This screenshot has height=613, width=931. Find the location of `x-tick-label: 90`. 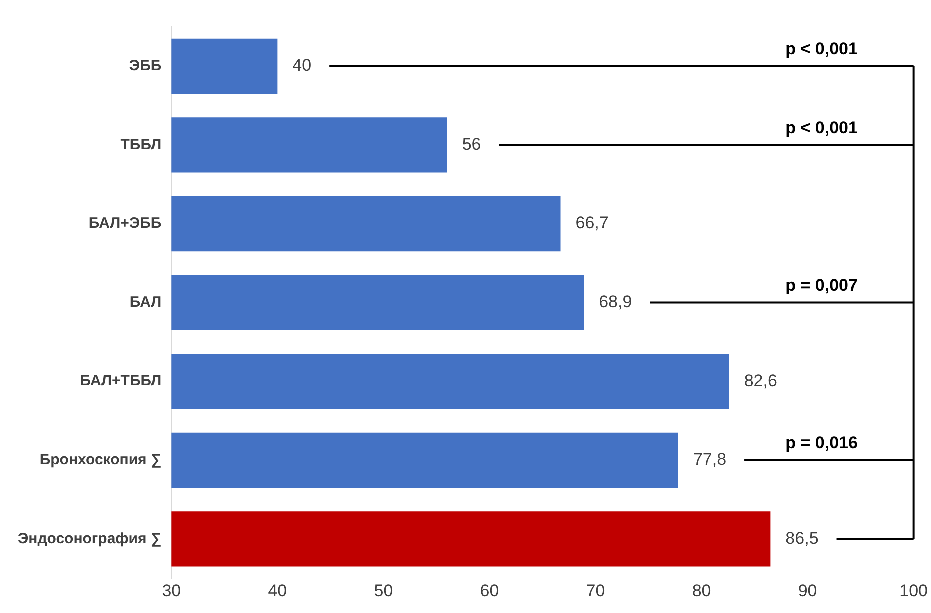

x-tick-label: 90 is located at coordinates (808, 590).